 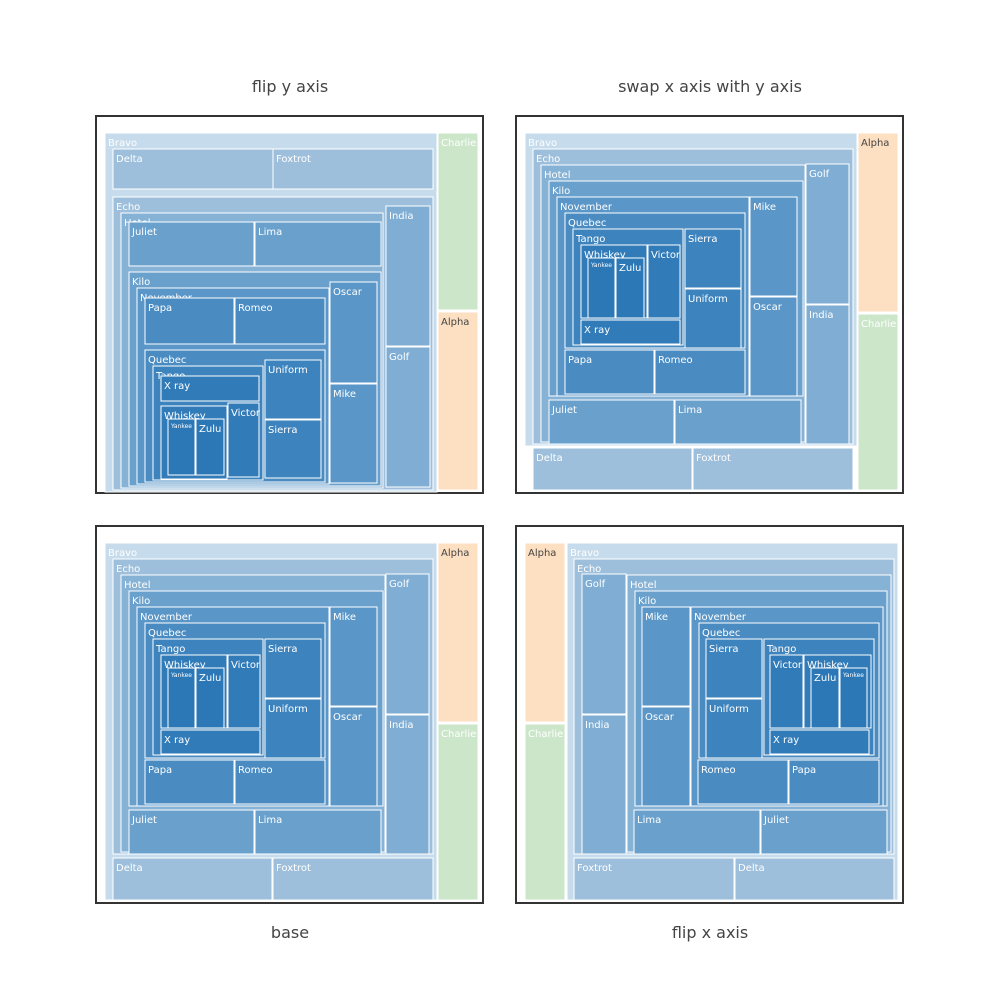 What do you see at coordinates (548, 159) in the screenshot?
I see `tile-label-echo: Echo` at bounding box center [548, 159].